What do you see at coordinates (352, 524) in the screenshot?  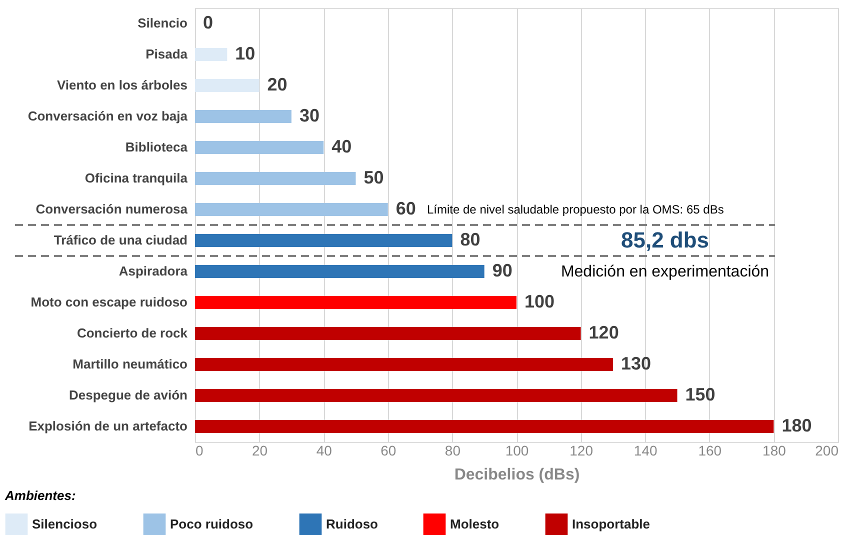 I see `legend-label: Ruidoso` at bounding box center [352, 524].